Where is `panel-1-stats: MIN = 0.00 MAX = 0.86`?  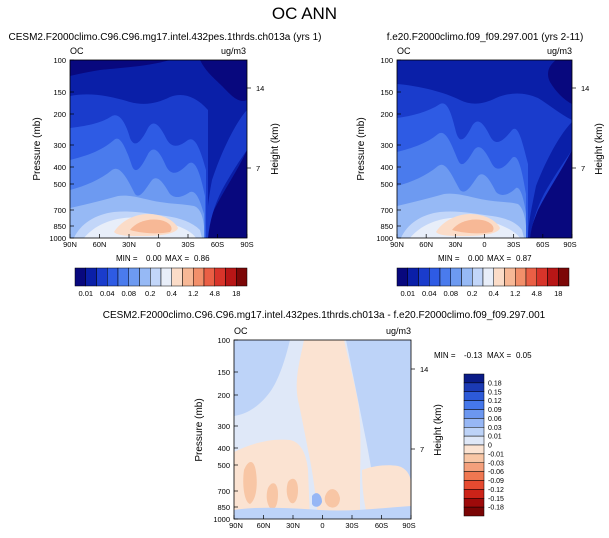 panel-1-stats: MIN = 0.00 MAX = 0.86 is located at coordinates (163, 258).